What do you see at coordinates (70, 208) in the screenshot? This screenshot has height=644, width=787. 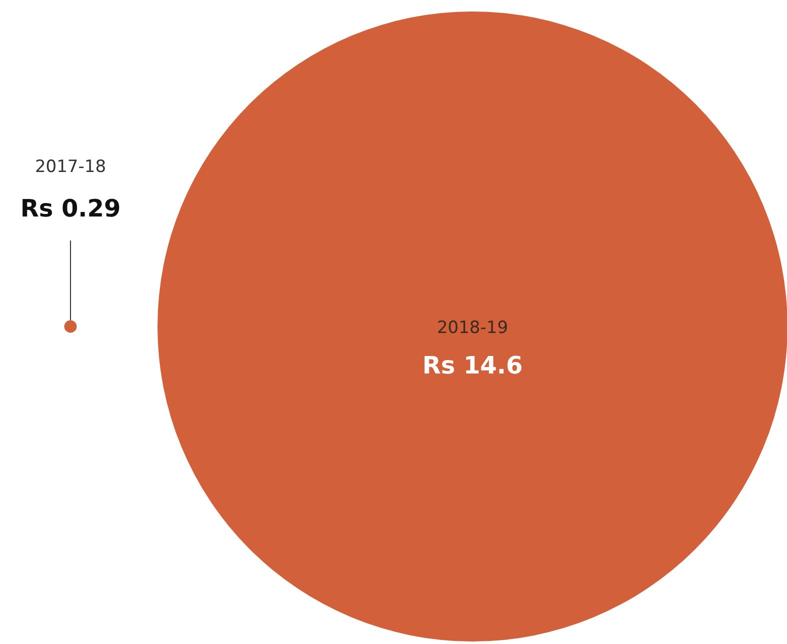 I see `data-label: Rs 0.29` at bounding box center [70, 208].